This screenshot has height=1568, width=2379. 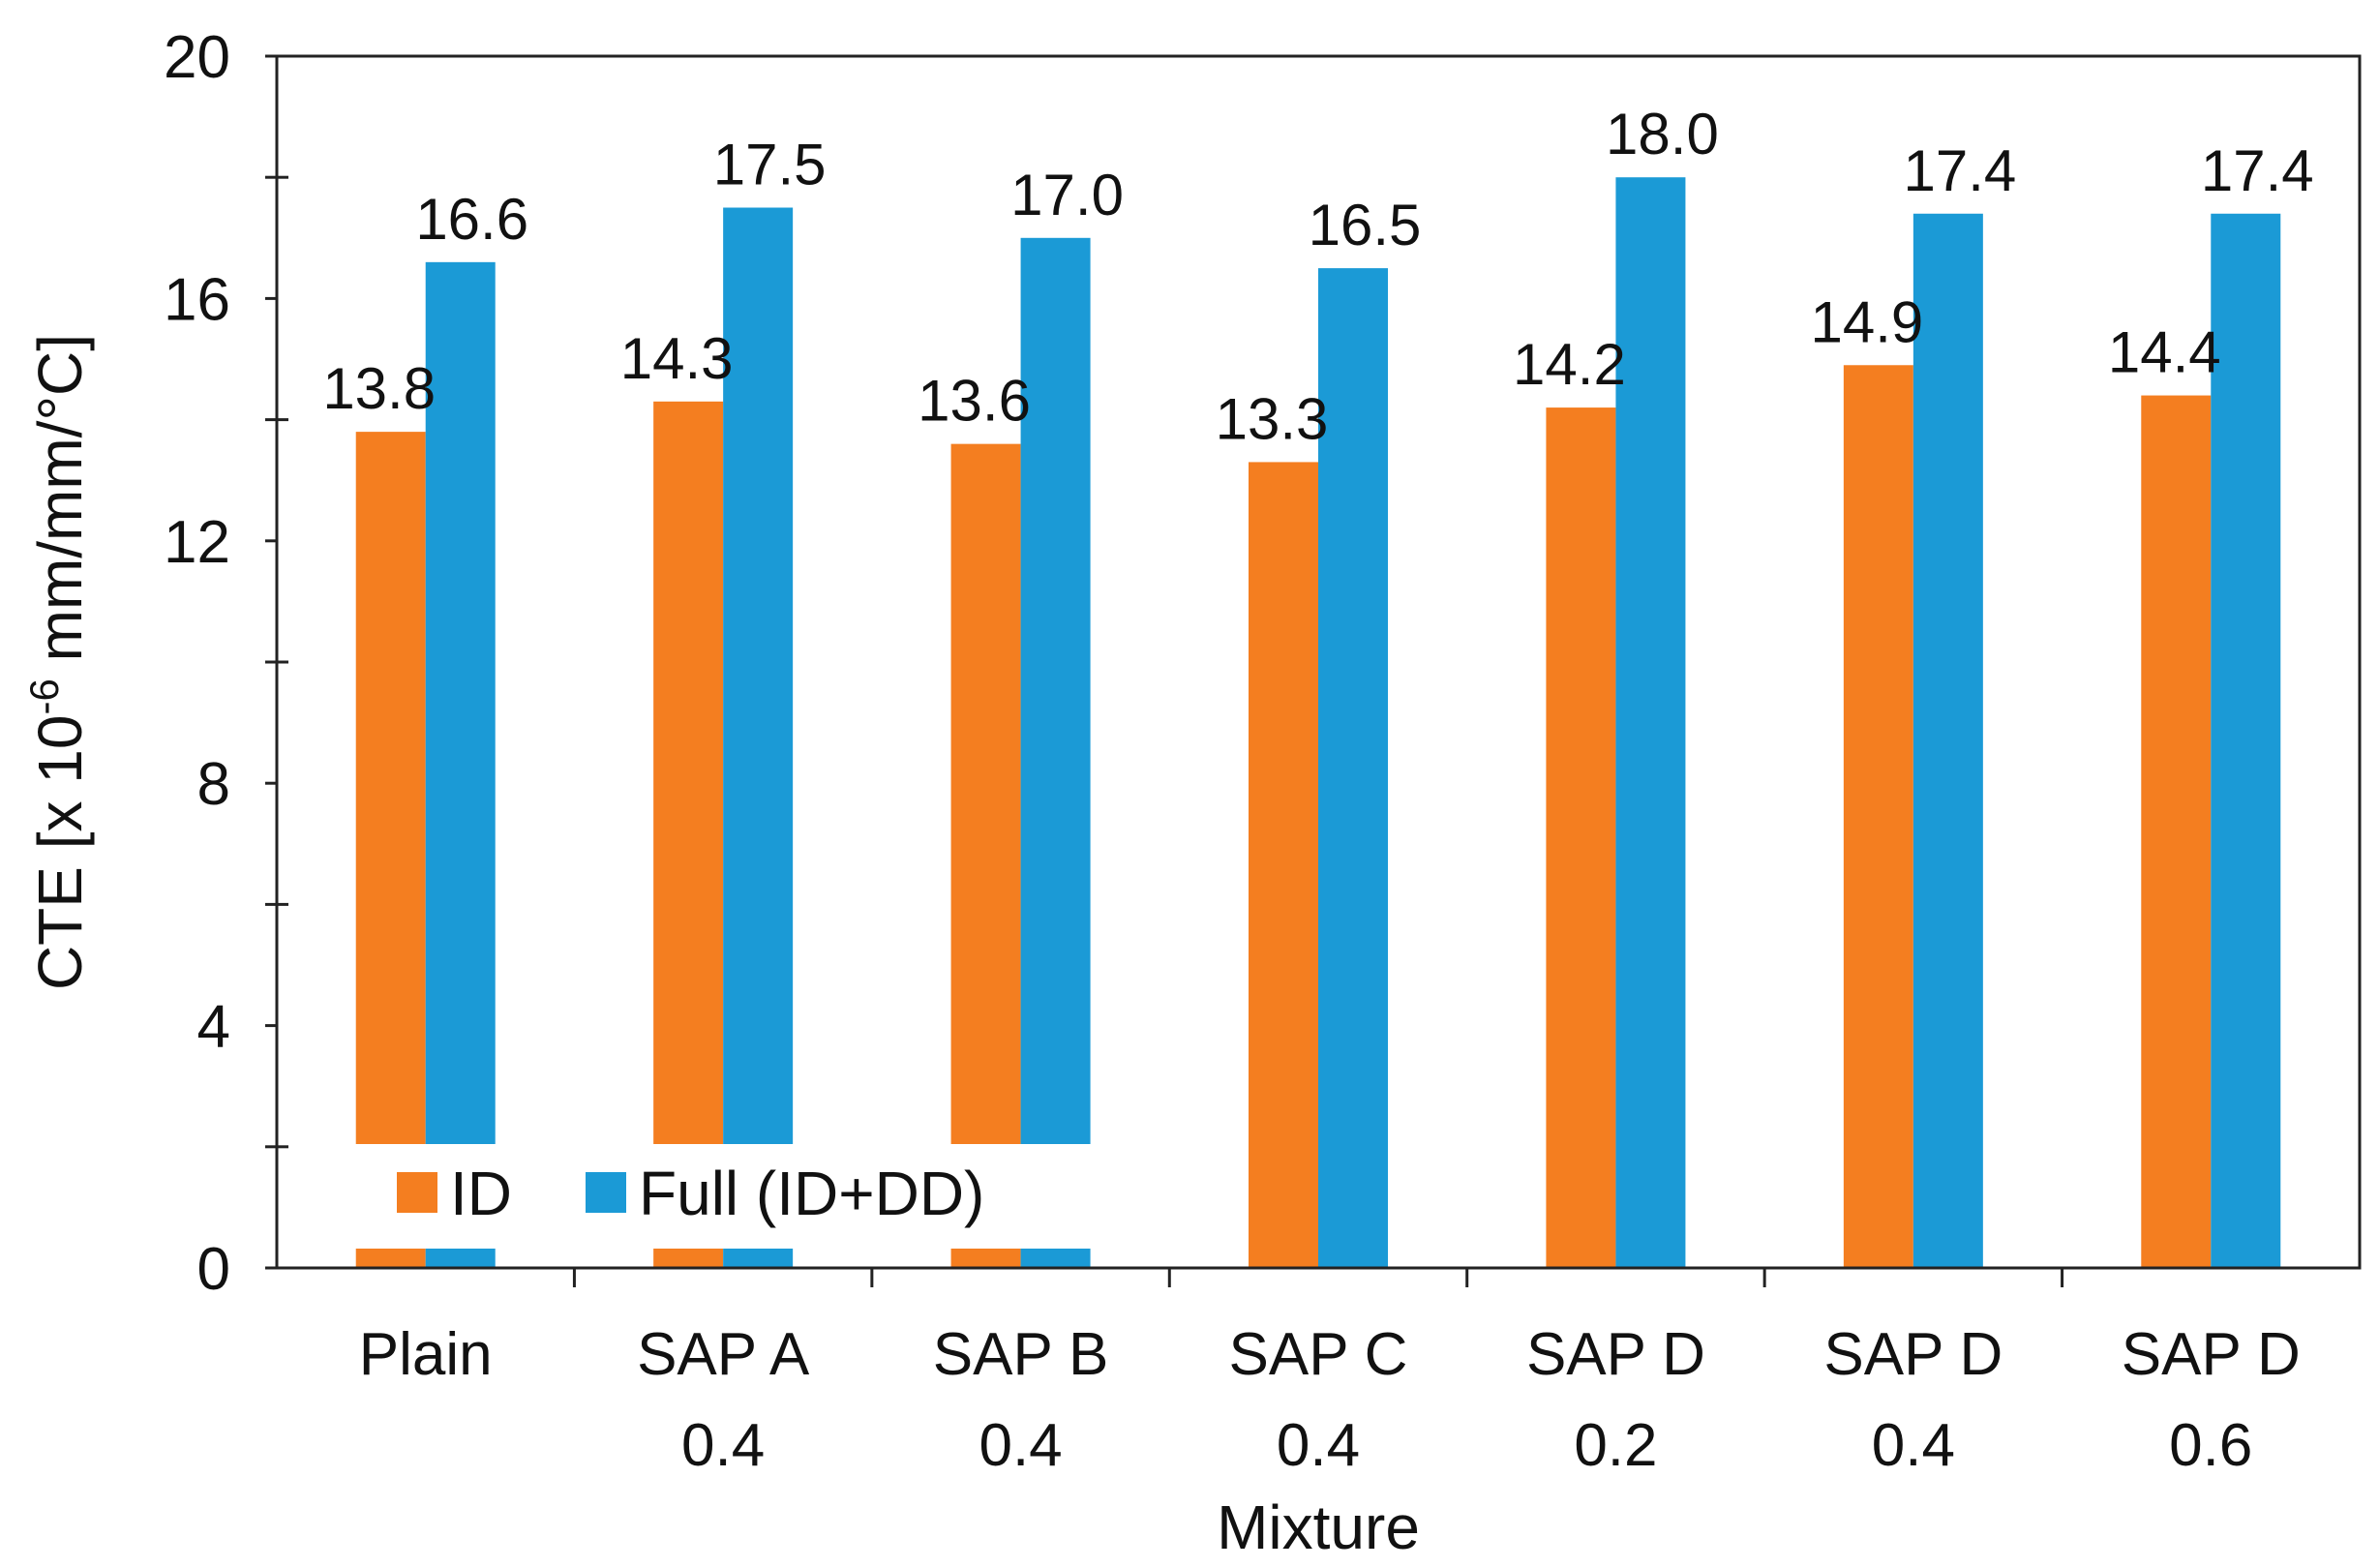 What do you see at coordinates (1021, 1354) in the screenshot?
I see `x-category-label-2-line-0: SAP B` at bounding box center [1021, 1354].